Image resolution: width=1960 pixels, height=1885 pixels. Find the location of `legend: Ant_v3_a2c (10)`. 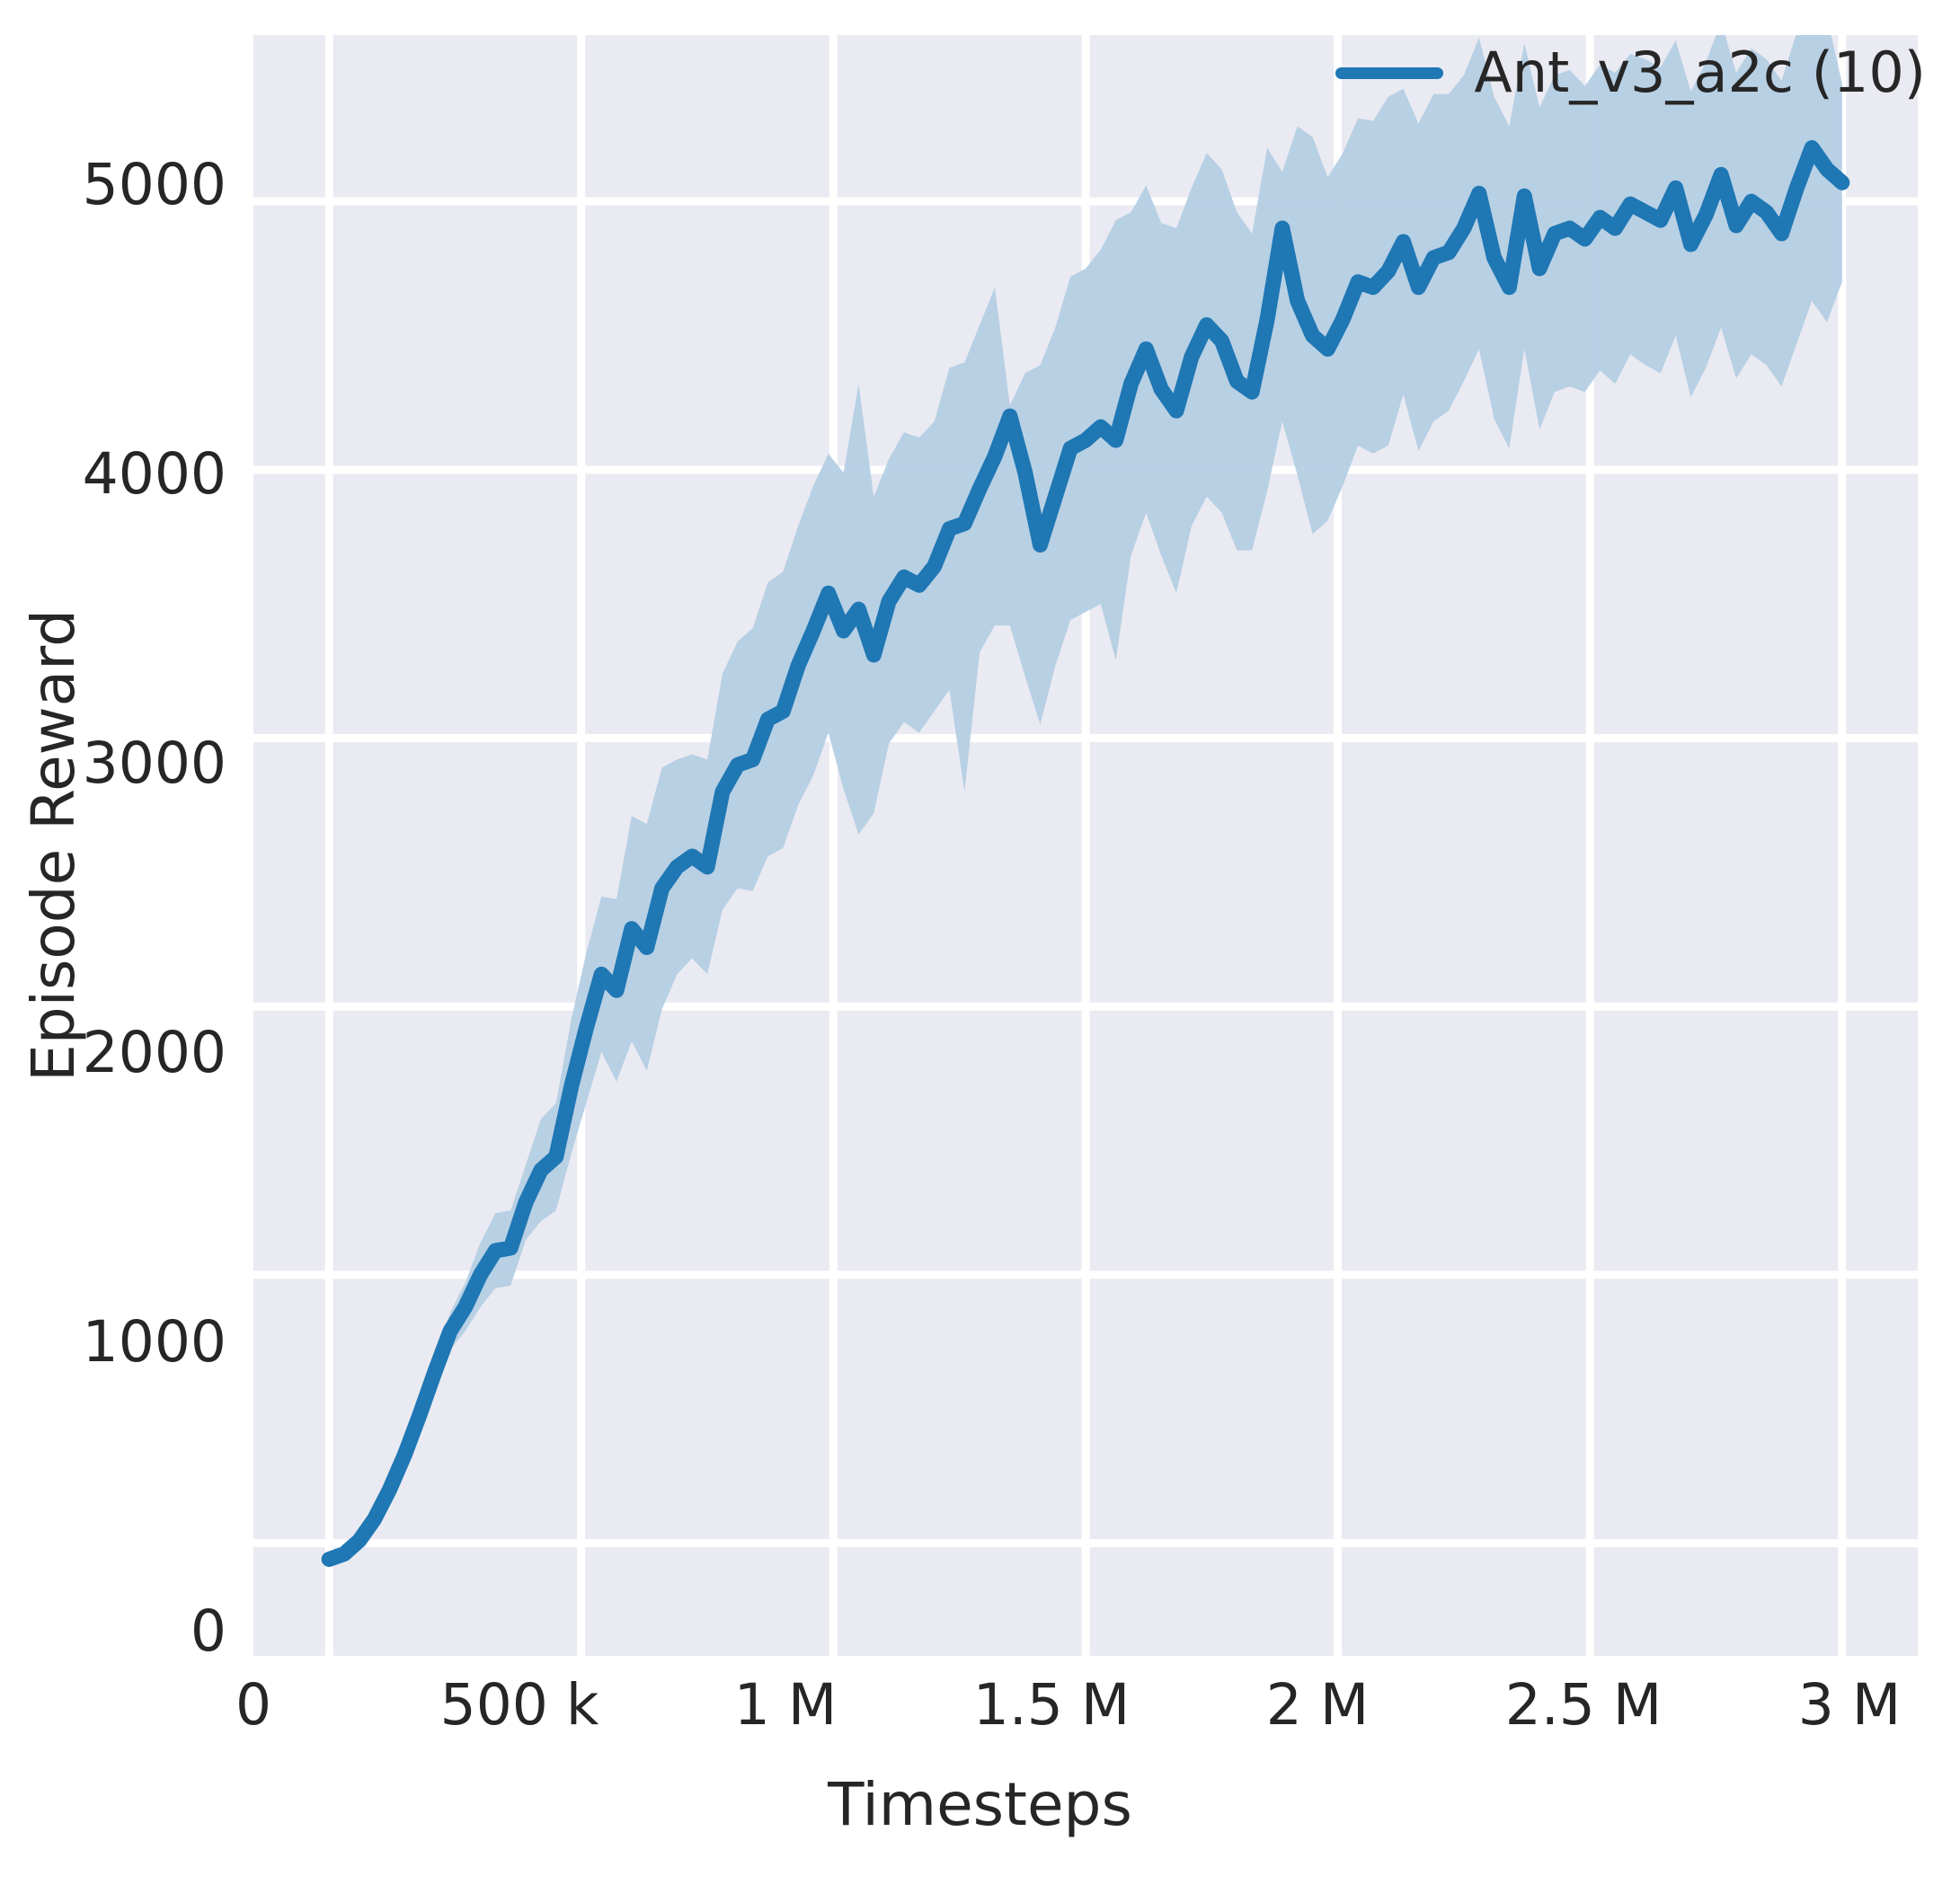

legend: Ant_v3_a2c (10) is located at coordinates (1635, 73).